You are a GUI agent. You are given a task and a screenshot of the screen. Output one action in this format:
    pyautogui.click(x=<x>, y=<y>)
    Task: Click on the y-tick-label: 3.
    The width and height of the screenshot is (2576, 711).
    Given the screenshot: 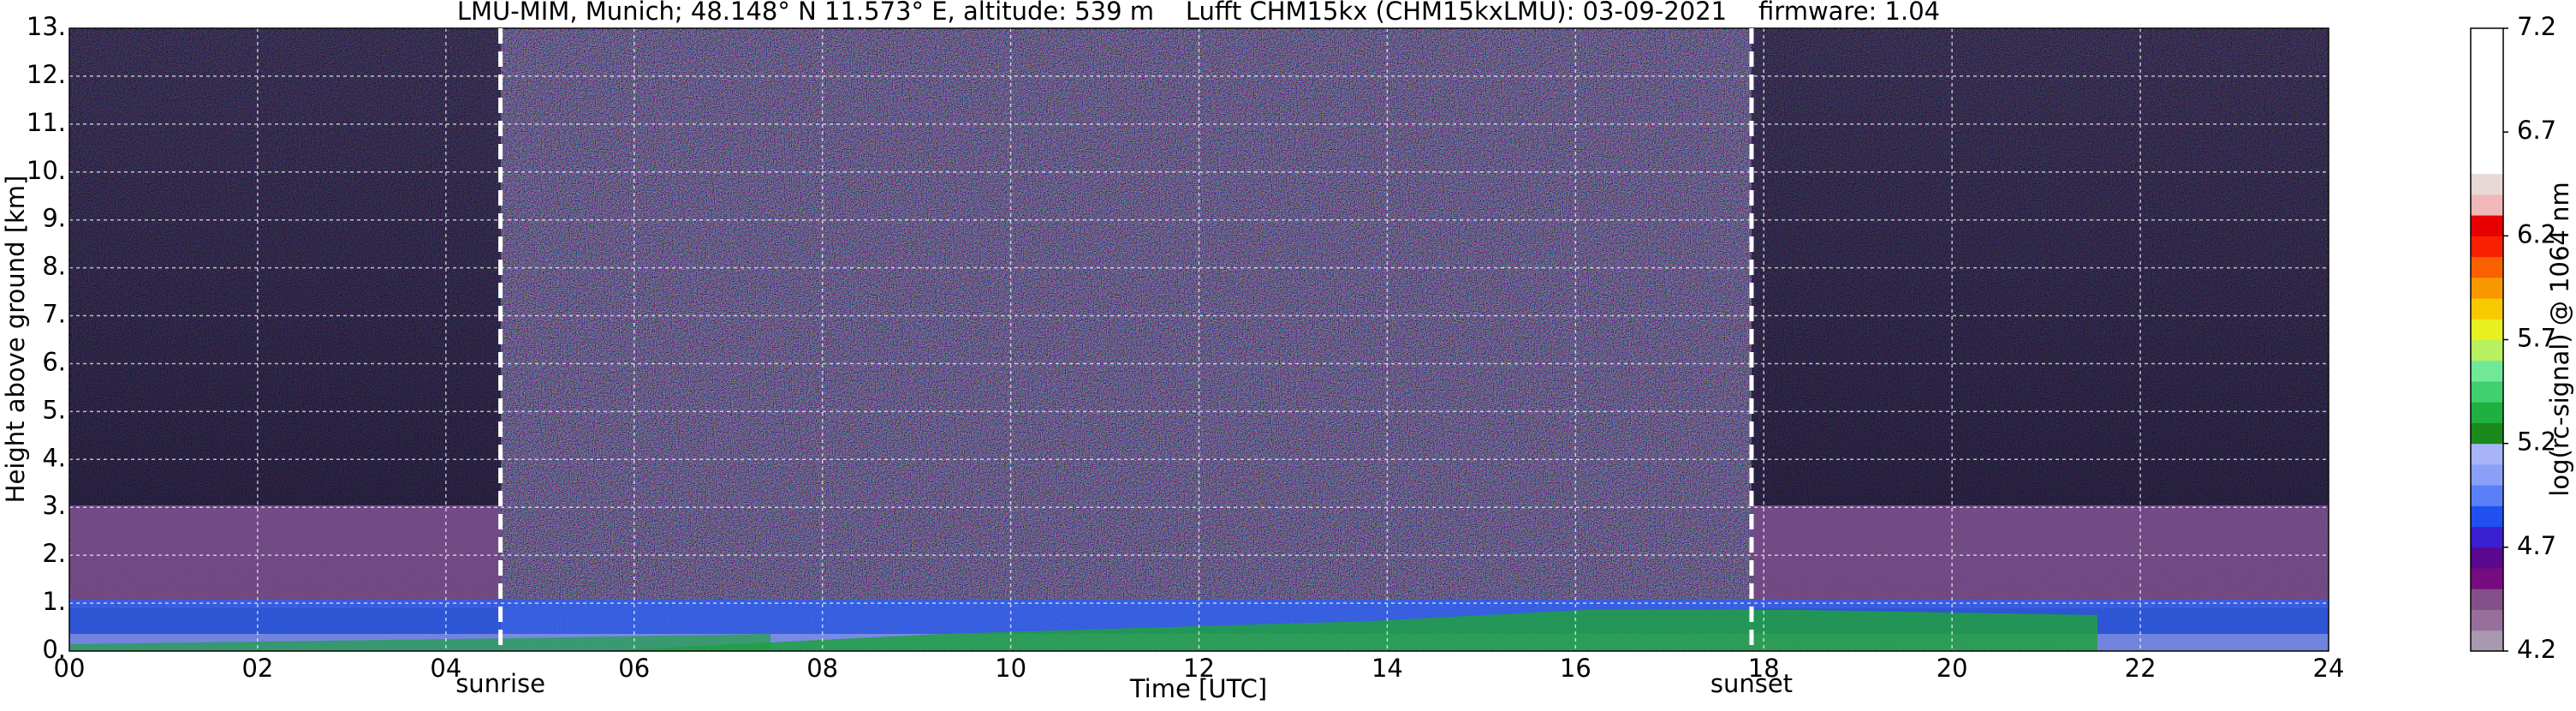 What is the action you would take?
    pyautogui.click(x=54, y=505)
    